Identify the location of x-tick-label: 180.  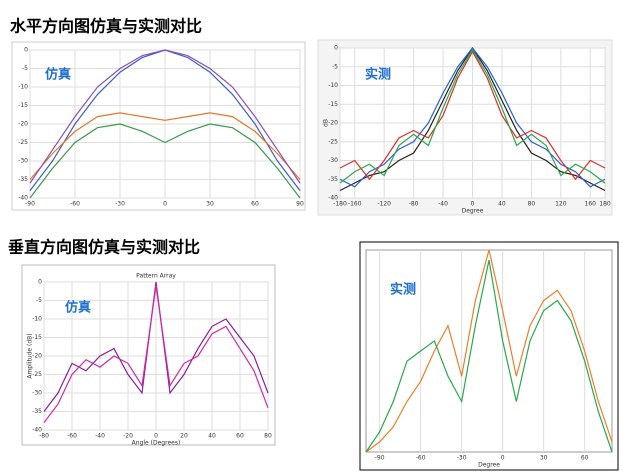
(605, 204).